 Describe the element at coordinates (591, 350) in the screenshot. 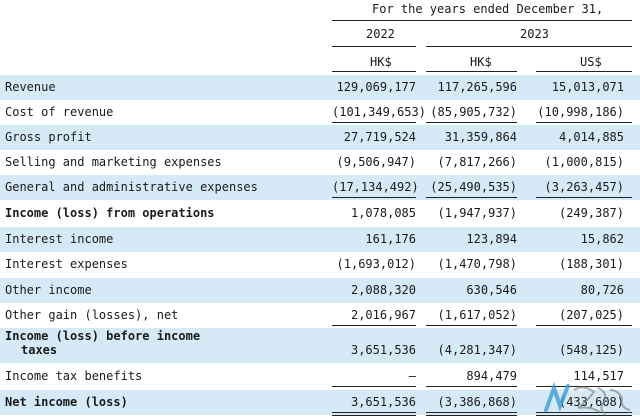

I see `value-2023-usd: (548,125)` at that location.